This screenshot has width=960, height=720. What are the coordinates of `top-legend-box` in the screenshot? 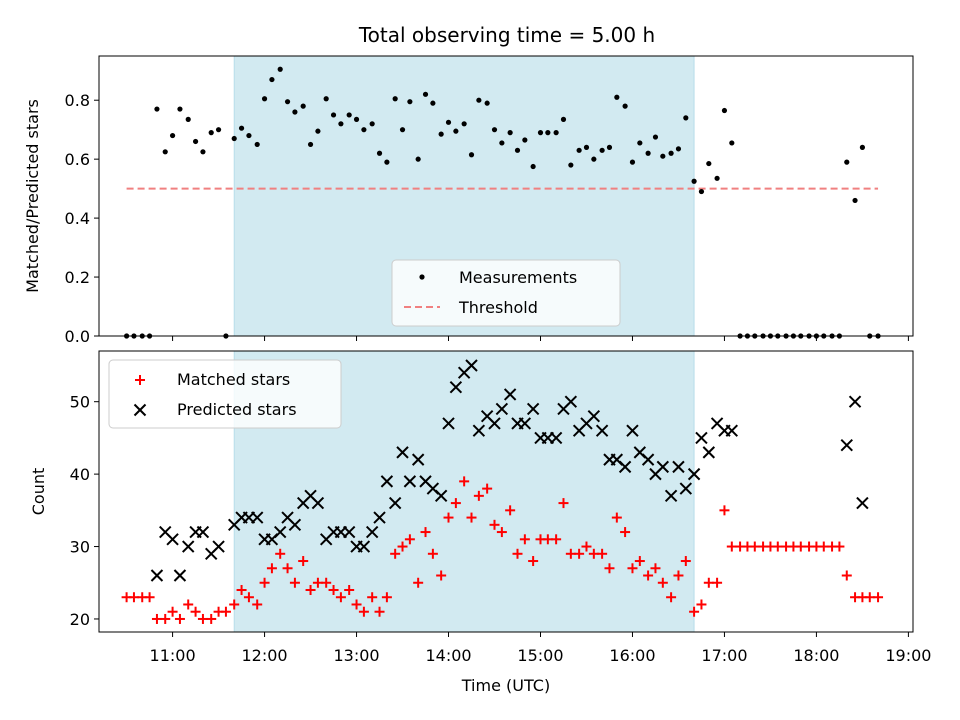 It's located at (506, 293).